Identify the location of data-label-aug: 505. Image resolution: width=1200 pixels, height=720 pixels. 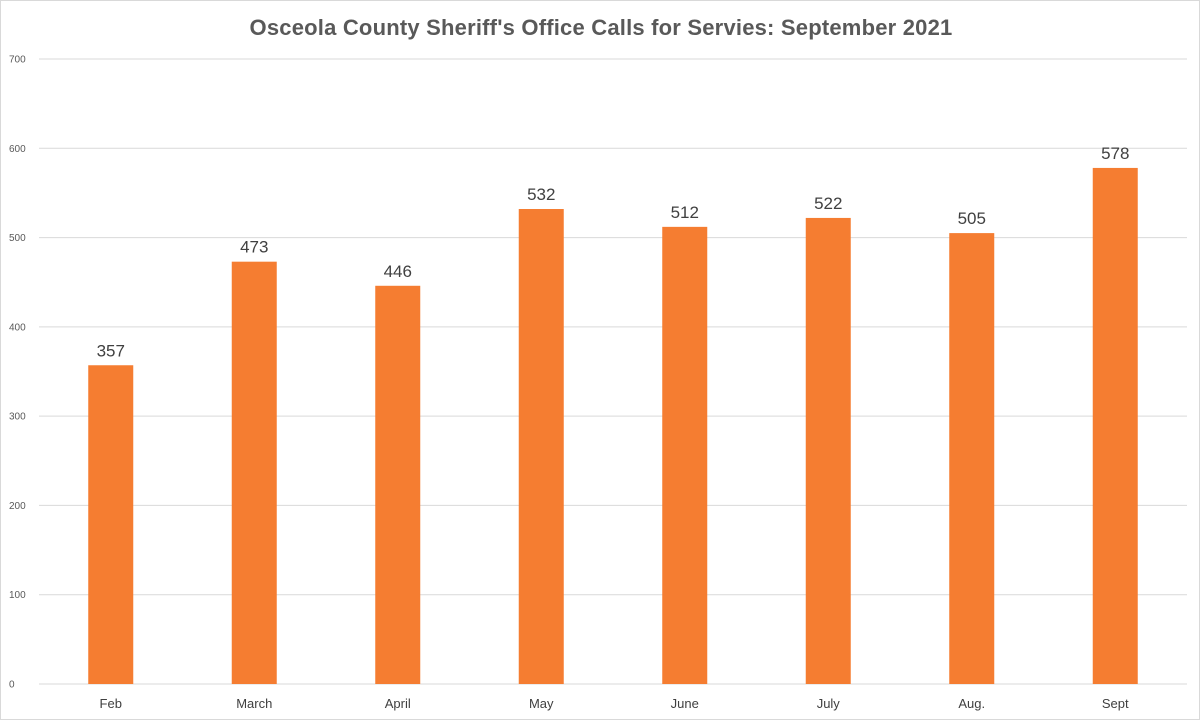
(972, 218).